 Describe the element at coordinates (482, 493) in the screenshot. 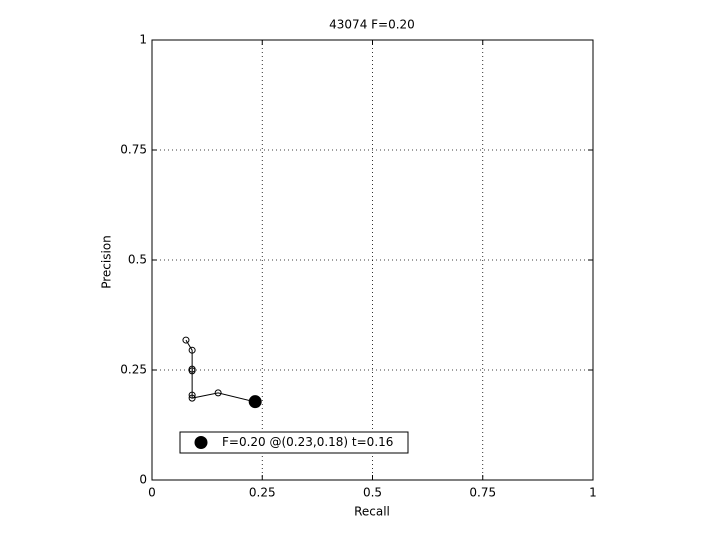

I see `x-tick-label: 0.75` at that location.